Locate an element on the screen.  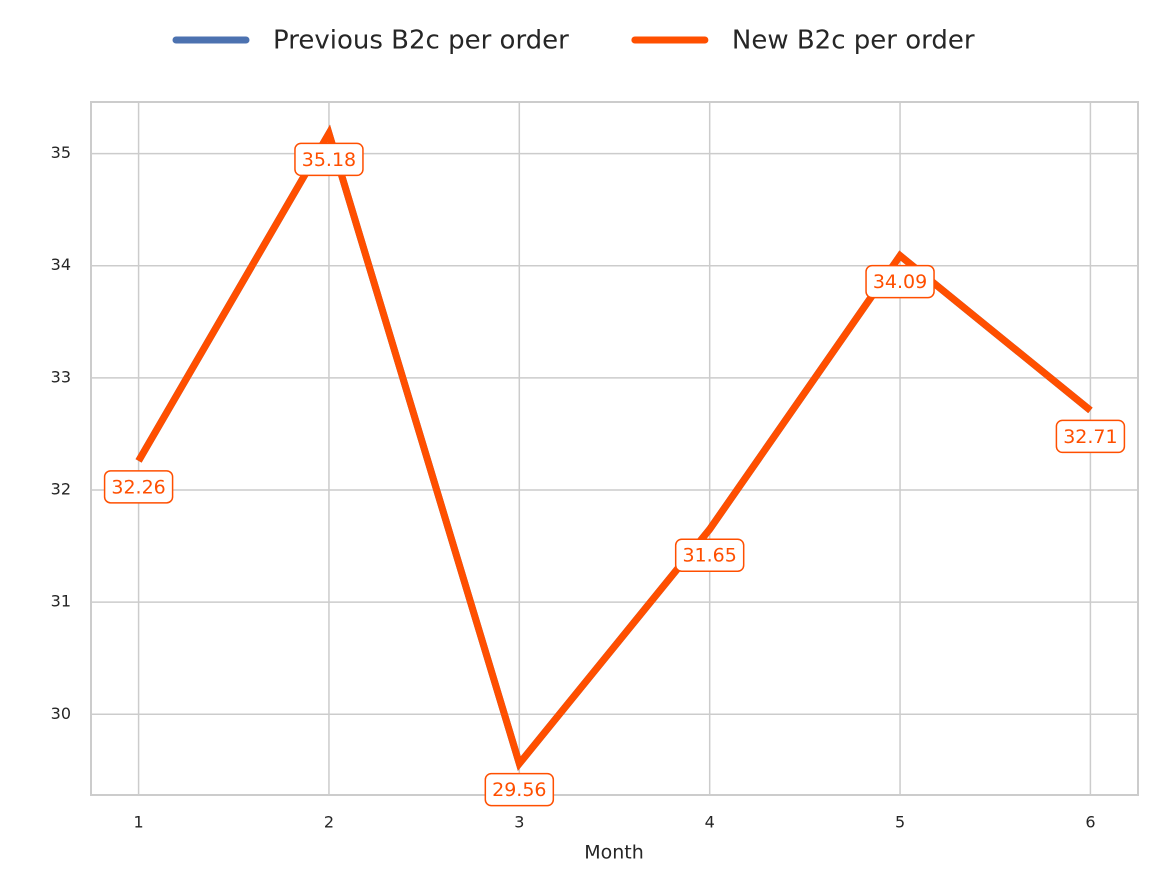
legend-label: Previous B2c per order is located at coordinates (421, 41).